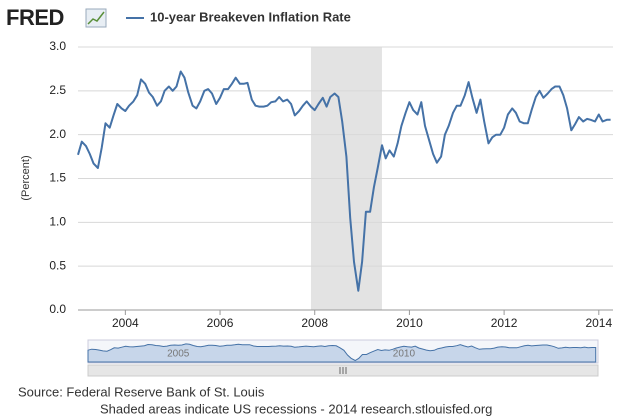 The image size is (624, 417). What do you see at coordinates (314, 323) in the screenshot?
I see `x-tick-label: 2008` at bounding box center [314, 323].